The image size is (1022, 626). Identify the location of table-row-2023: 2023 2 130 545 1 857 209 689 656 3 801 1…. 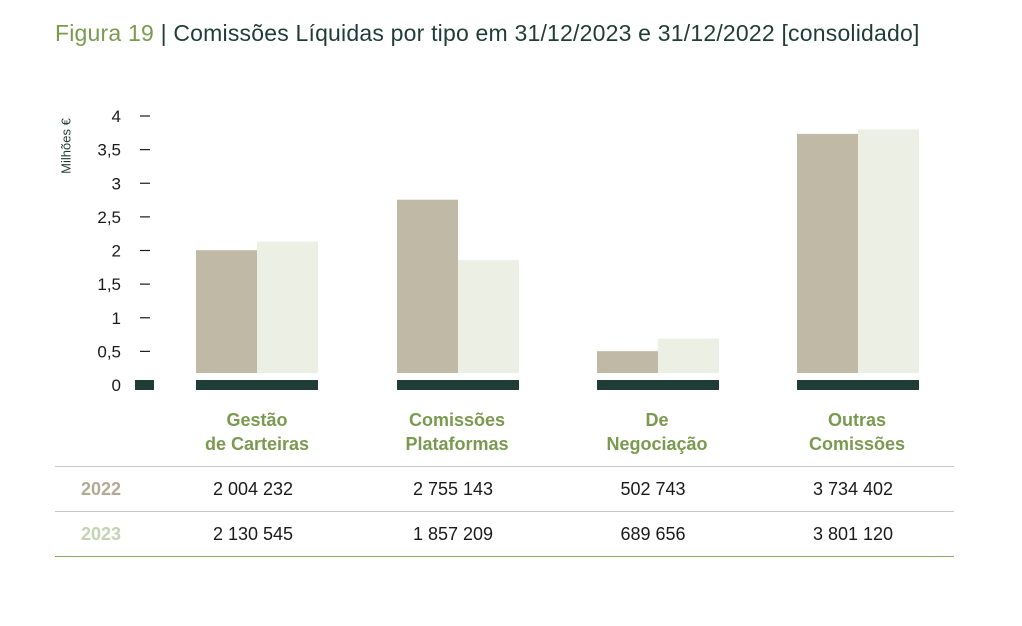
(504, 534).